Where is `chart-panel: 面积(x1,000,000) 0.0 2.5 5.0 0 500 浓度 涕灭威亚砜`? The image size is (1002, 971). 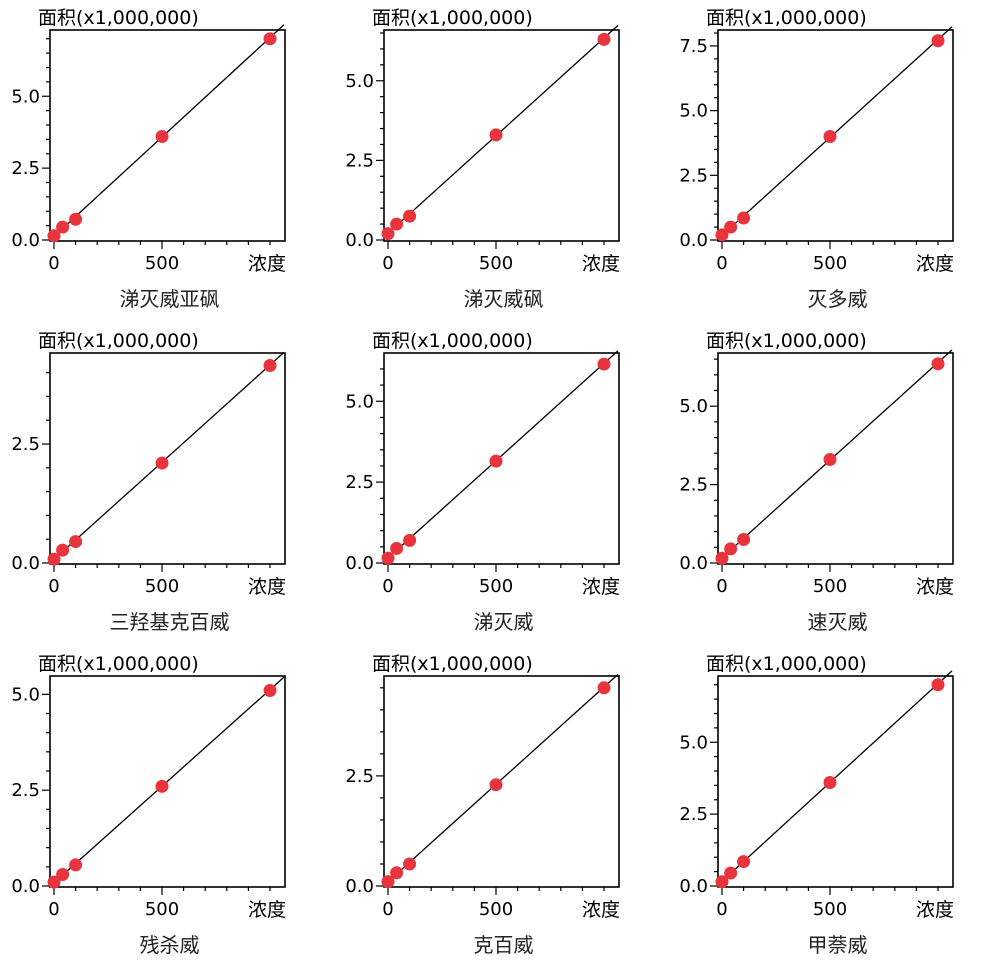 chart-panel: 面积(x1,000,000) 0.0 2.5 5.0 0 500 浓度 涕灭威亚砜 is located at coordinates (167, 161).